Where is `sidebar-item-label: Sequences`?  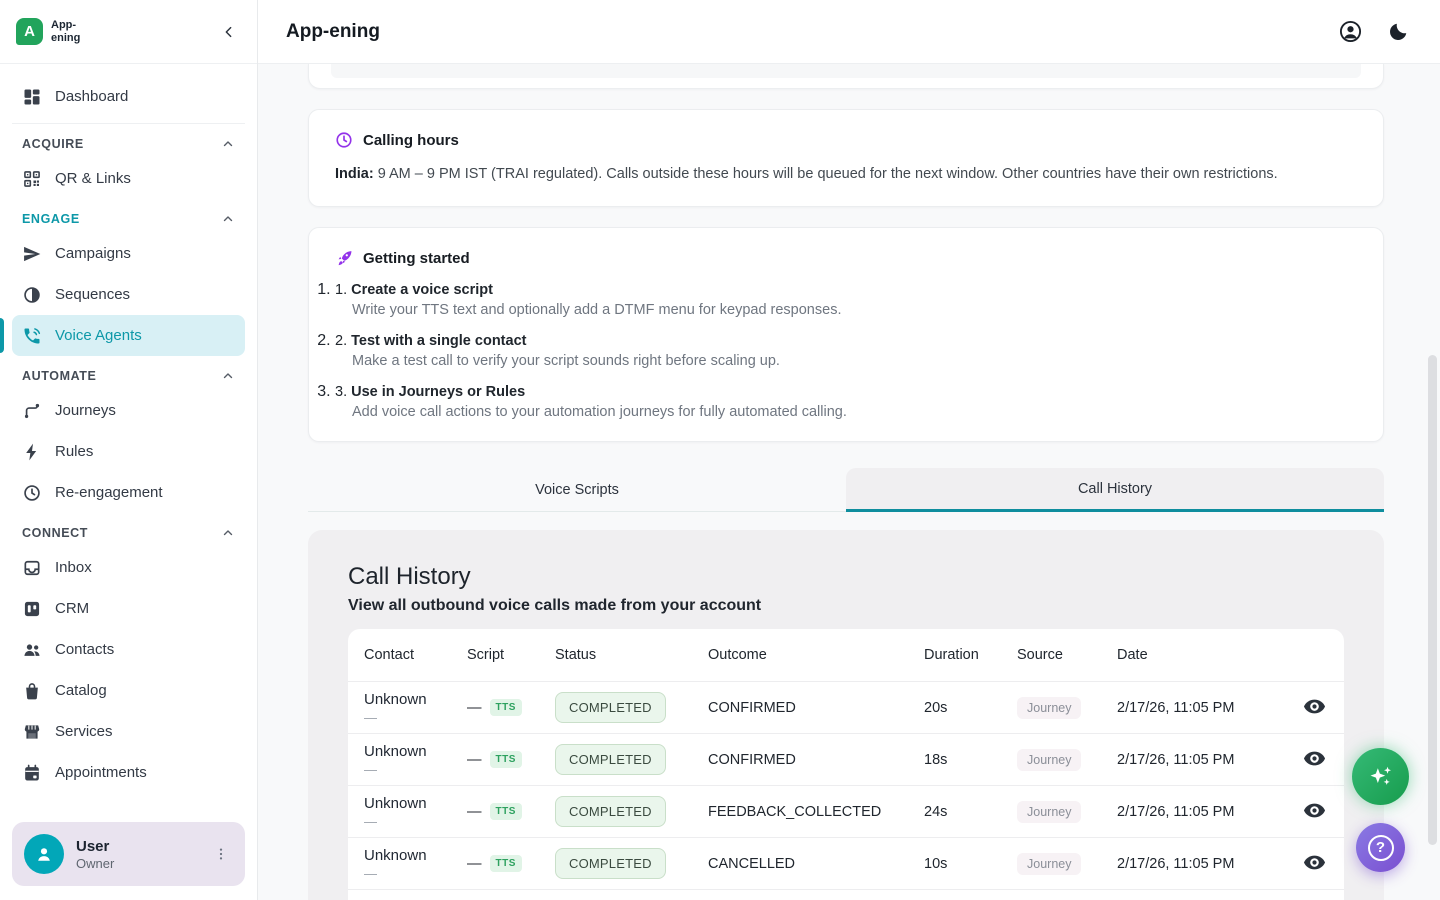
sidebar-item-label: Sequences is located at coordinates (93, 294).